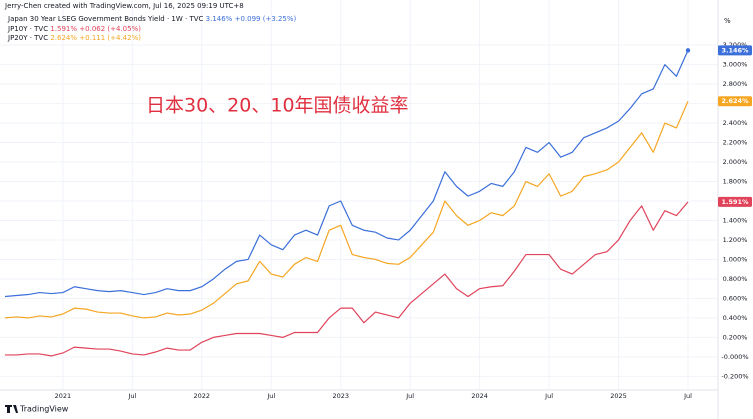 Image resolution: width=753 pixels, height=419 pixels. Describe the element at coordinates (110, 29) in the screenshot. I see `legend-change: +0.062 (+4.05%)` at that location.